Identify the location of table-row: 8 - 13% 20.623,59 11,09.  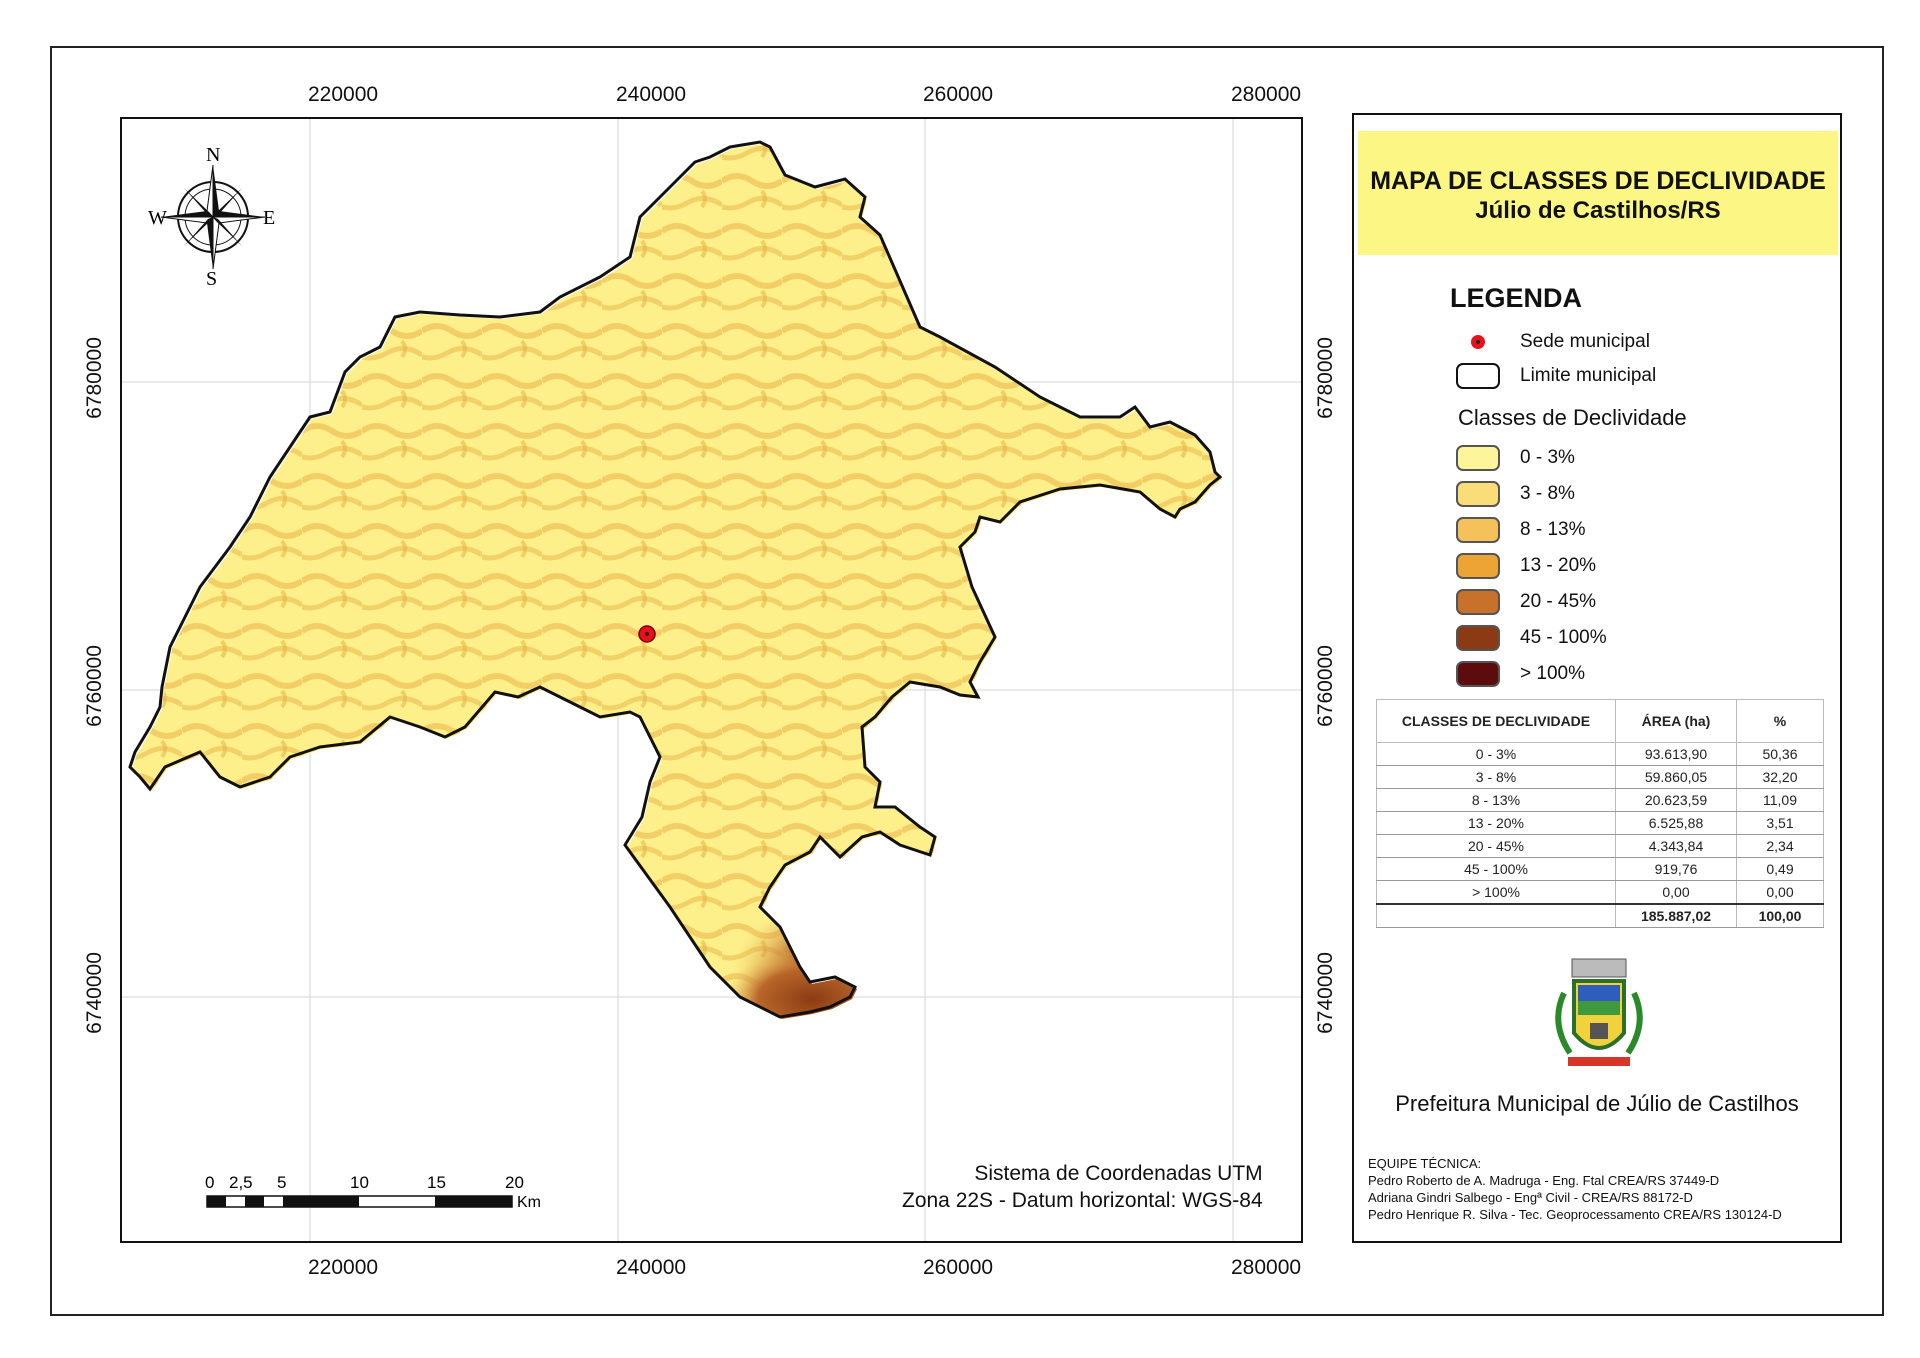
(1600, 800).